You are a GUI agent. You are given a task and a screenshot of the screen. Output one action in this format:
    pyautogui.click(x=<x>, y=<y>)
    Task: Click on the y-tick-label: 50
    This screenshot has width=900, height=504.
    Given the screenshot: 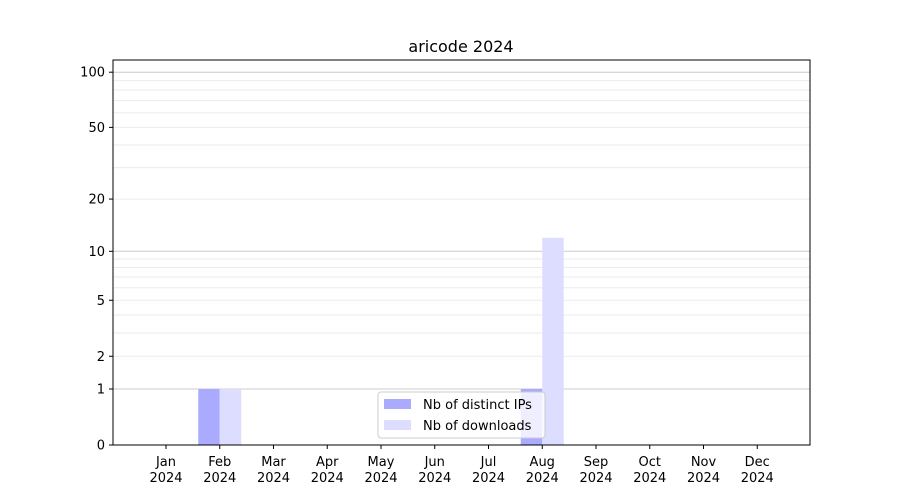 What is the action you would take?
    pyautogui.click(x=96, y=128)
    